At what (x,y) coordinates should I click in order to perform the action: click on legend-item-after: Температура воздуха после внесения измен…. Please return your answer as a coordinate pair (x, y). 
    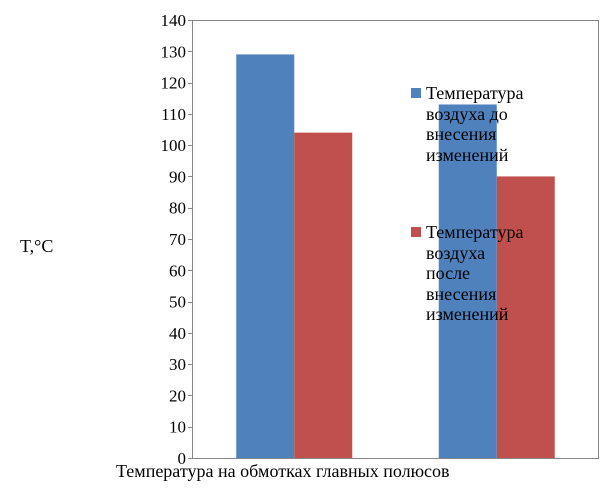
    Looking at the image, I should click on (467, 273).